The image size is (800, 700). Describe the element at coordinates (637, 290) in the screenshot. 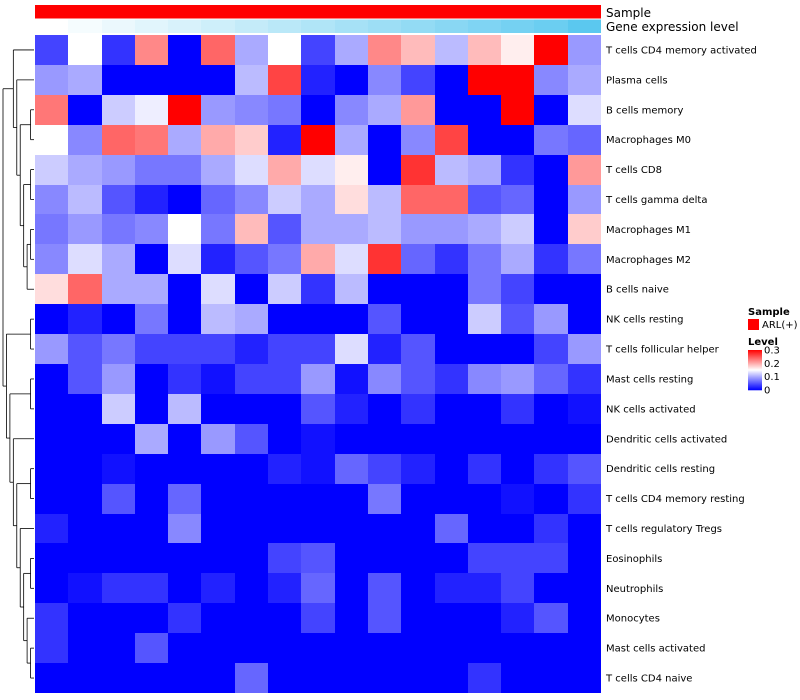

I see `row-label: B cells naive` at that location.